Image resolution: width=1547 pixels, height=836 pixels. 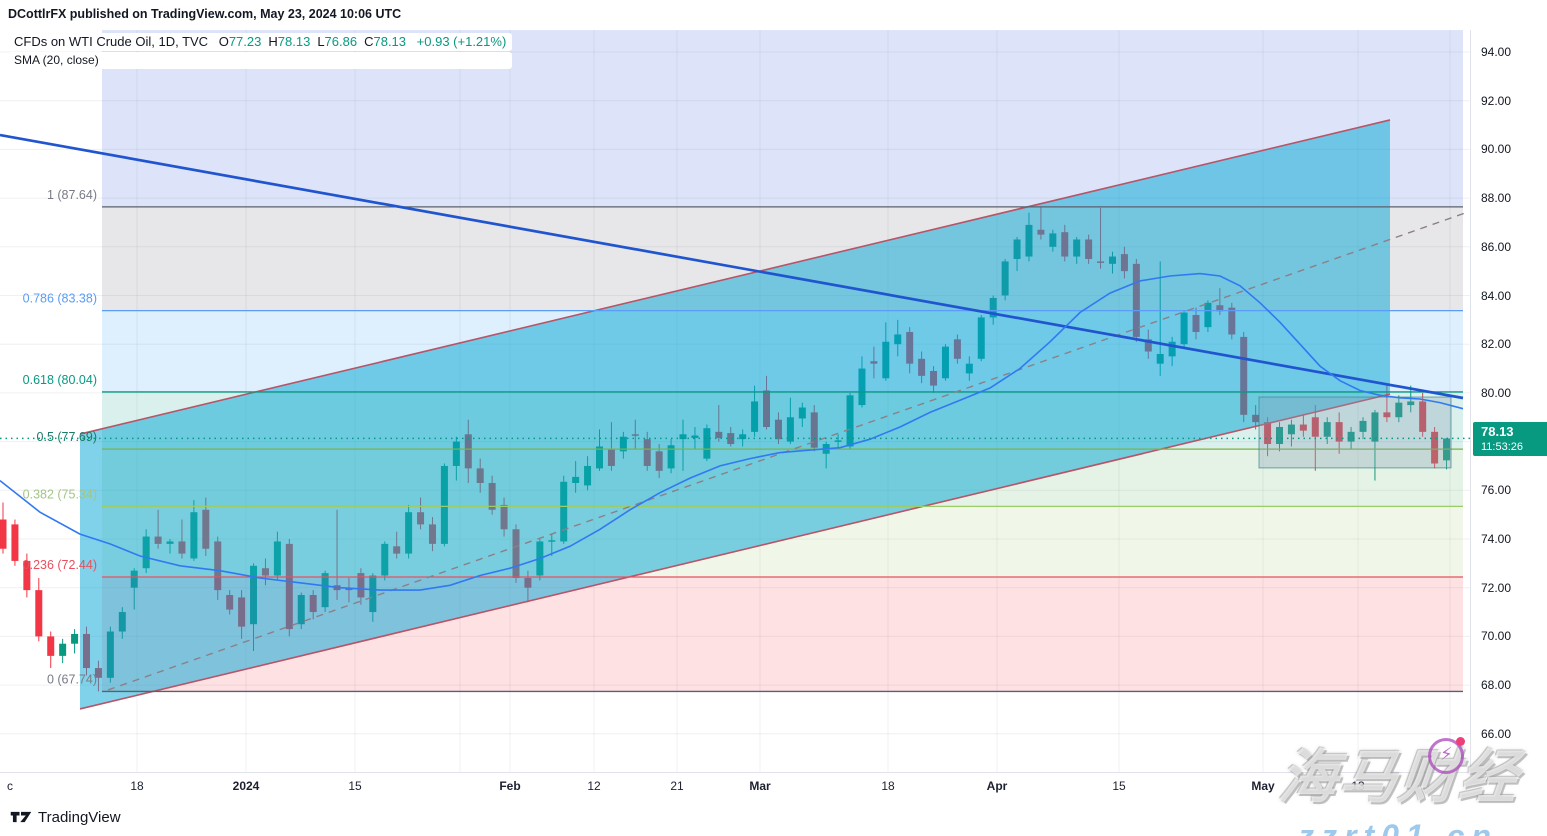 What do you see at coordinates (72, 679) in the screenshot?
I see `fib-level-label: 0 (67.74)` at bounding box center [72, 679].